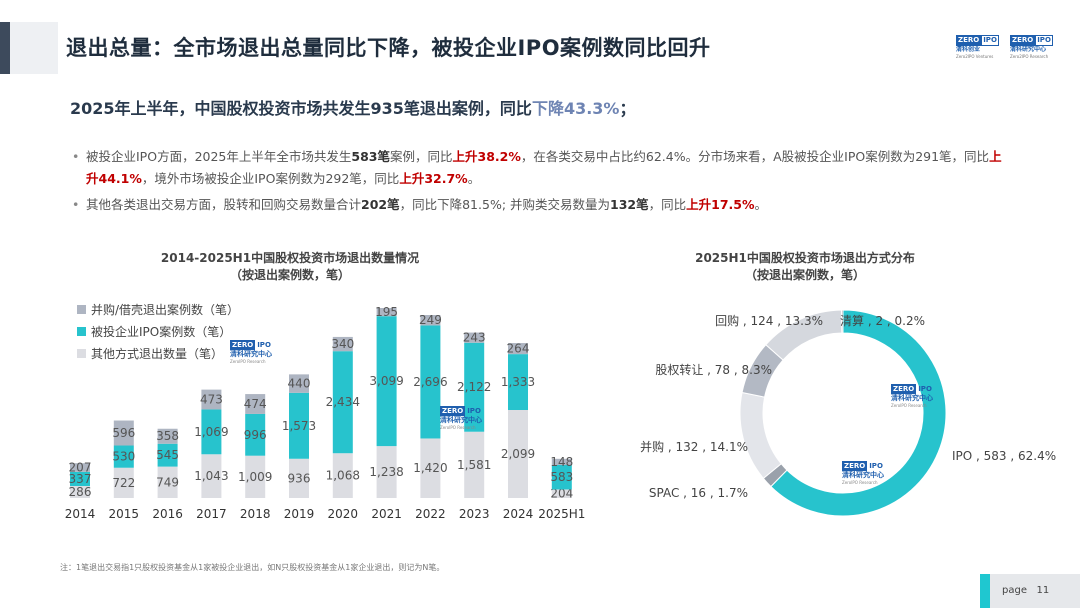 The height and width of the screenshot is (608, 1080). I want to click on bar-value-label: 722, so click(123, 483).